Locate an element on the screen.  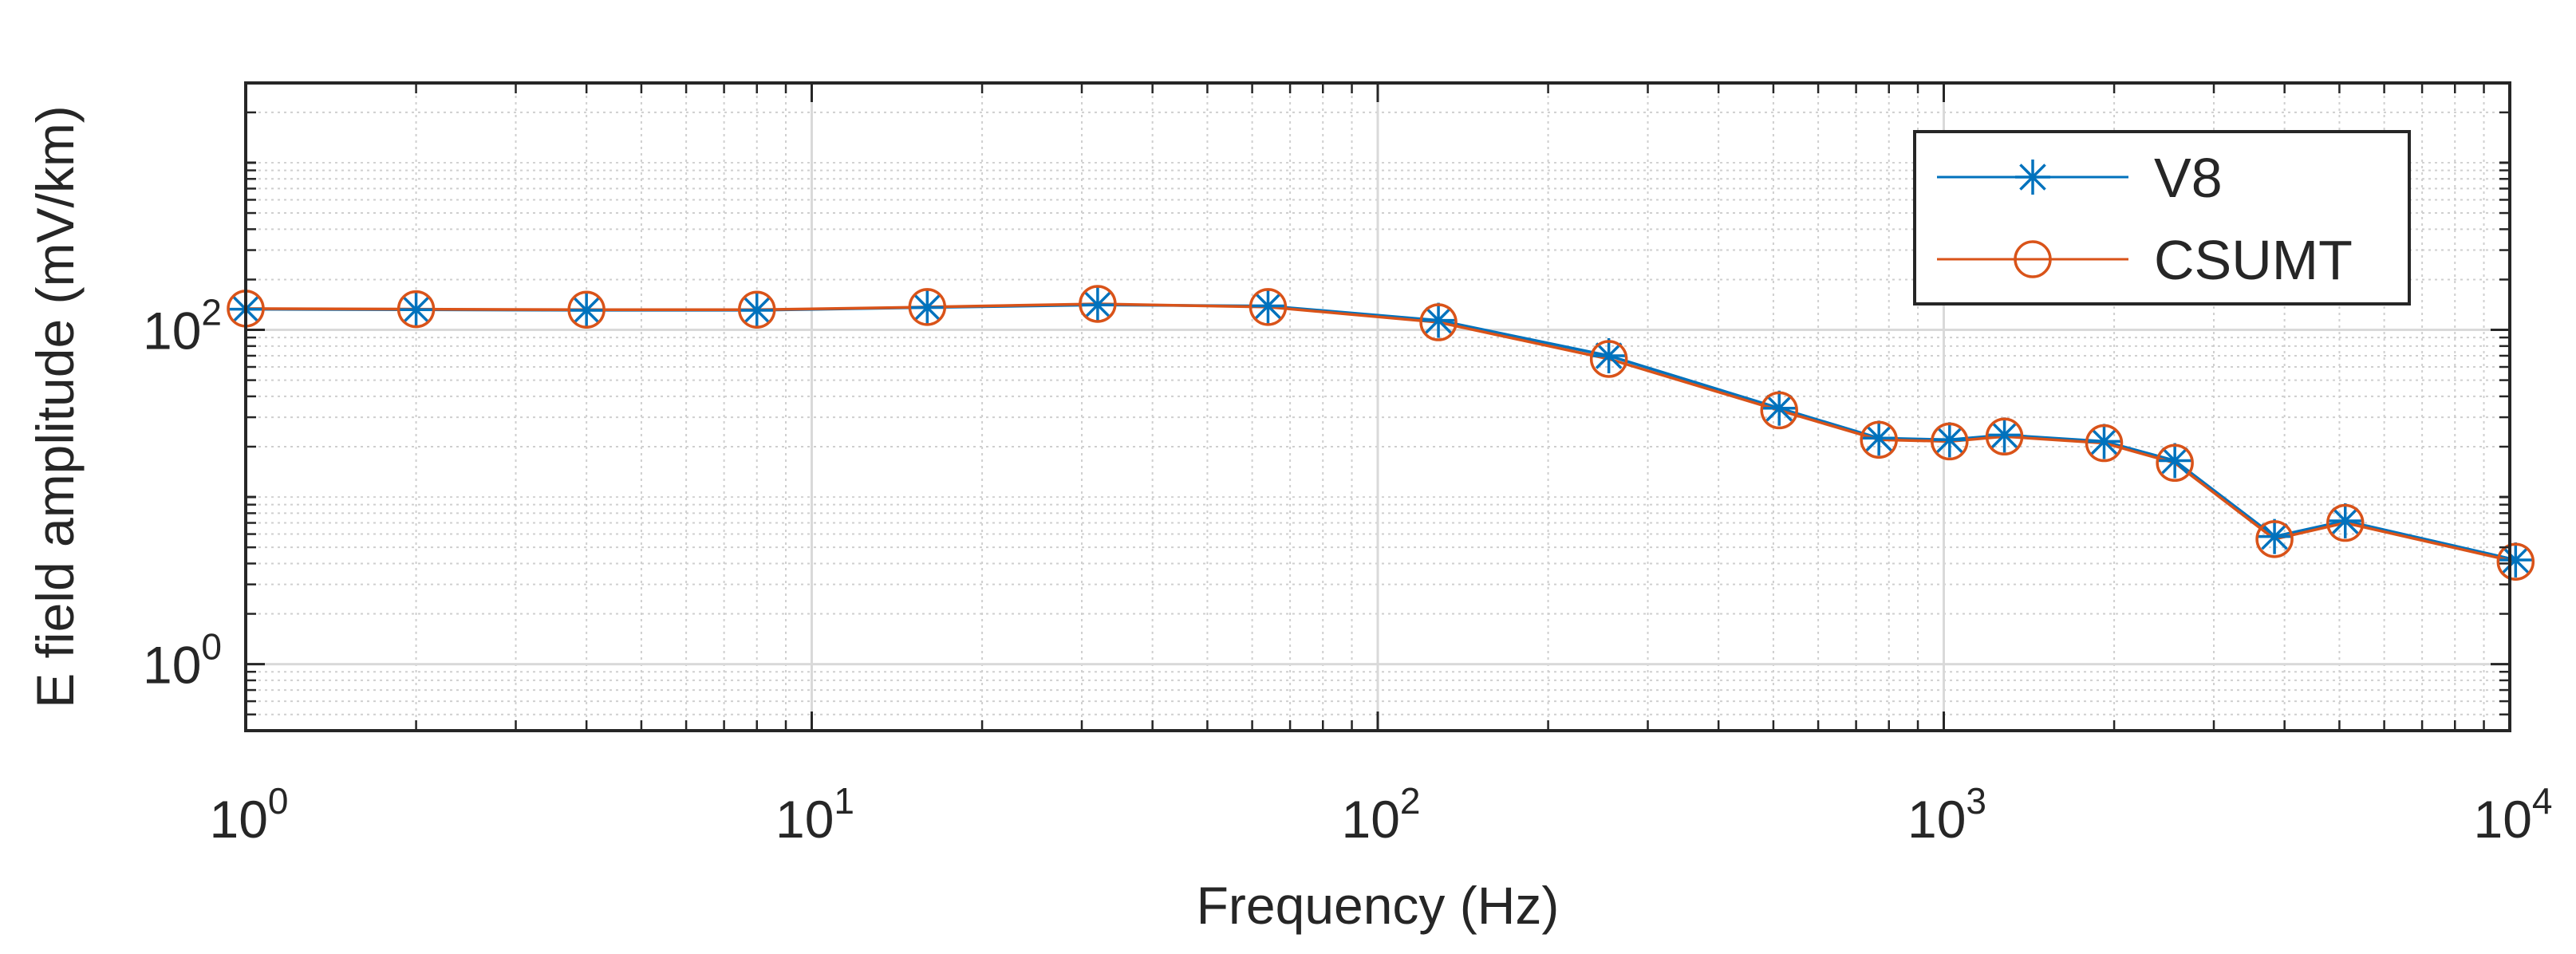
legend-marker-v8 is located at coordinates (2032, 177).